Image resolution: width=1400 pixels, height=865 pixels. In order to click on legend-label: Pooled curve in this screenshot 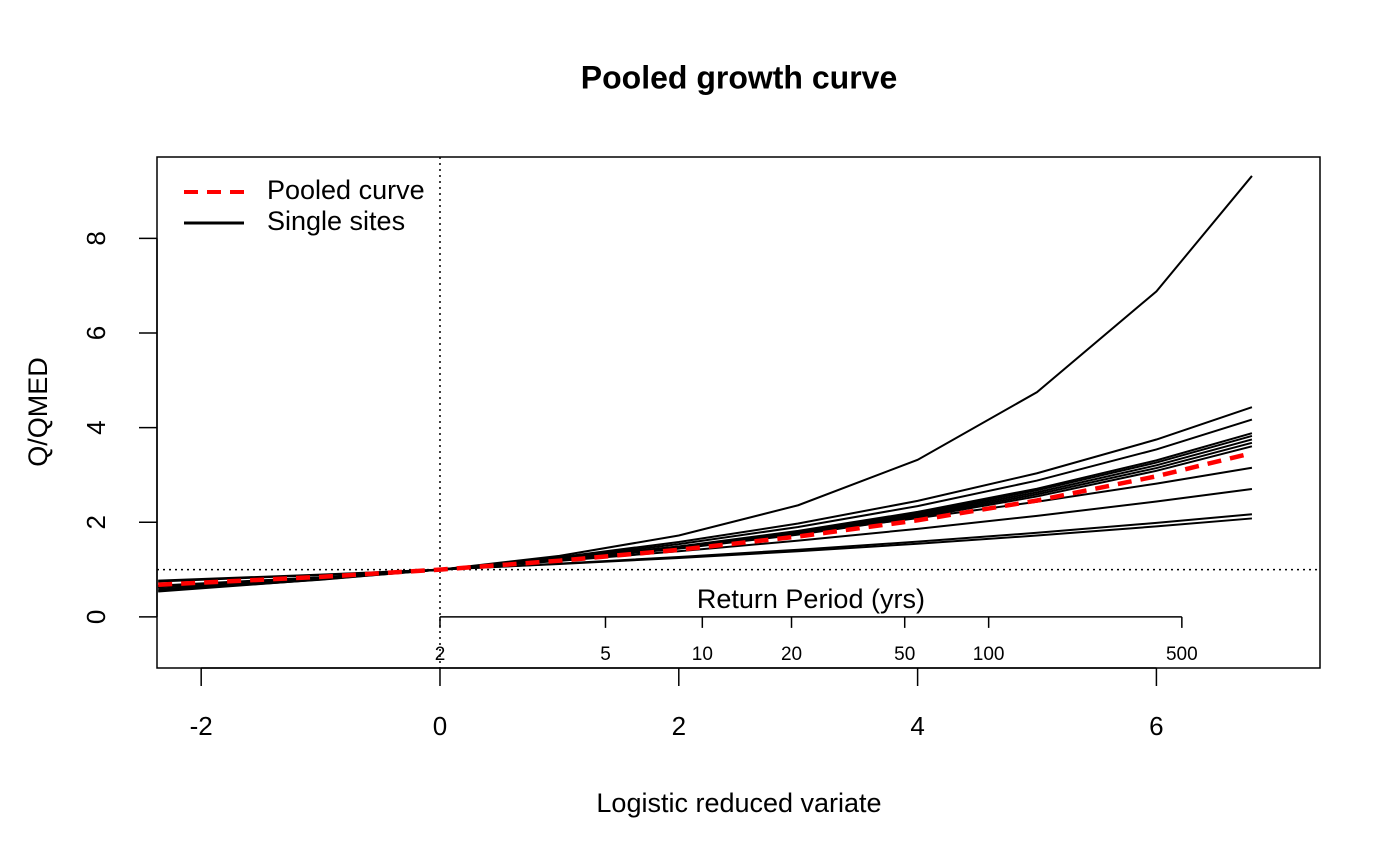, I will do `click(346, 190)`.